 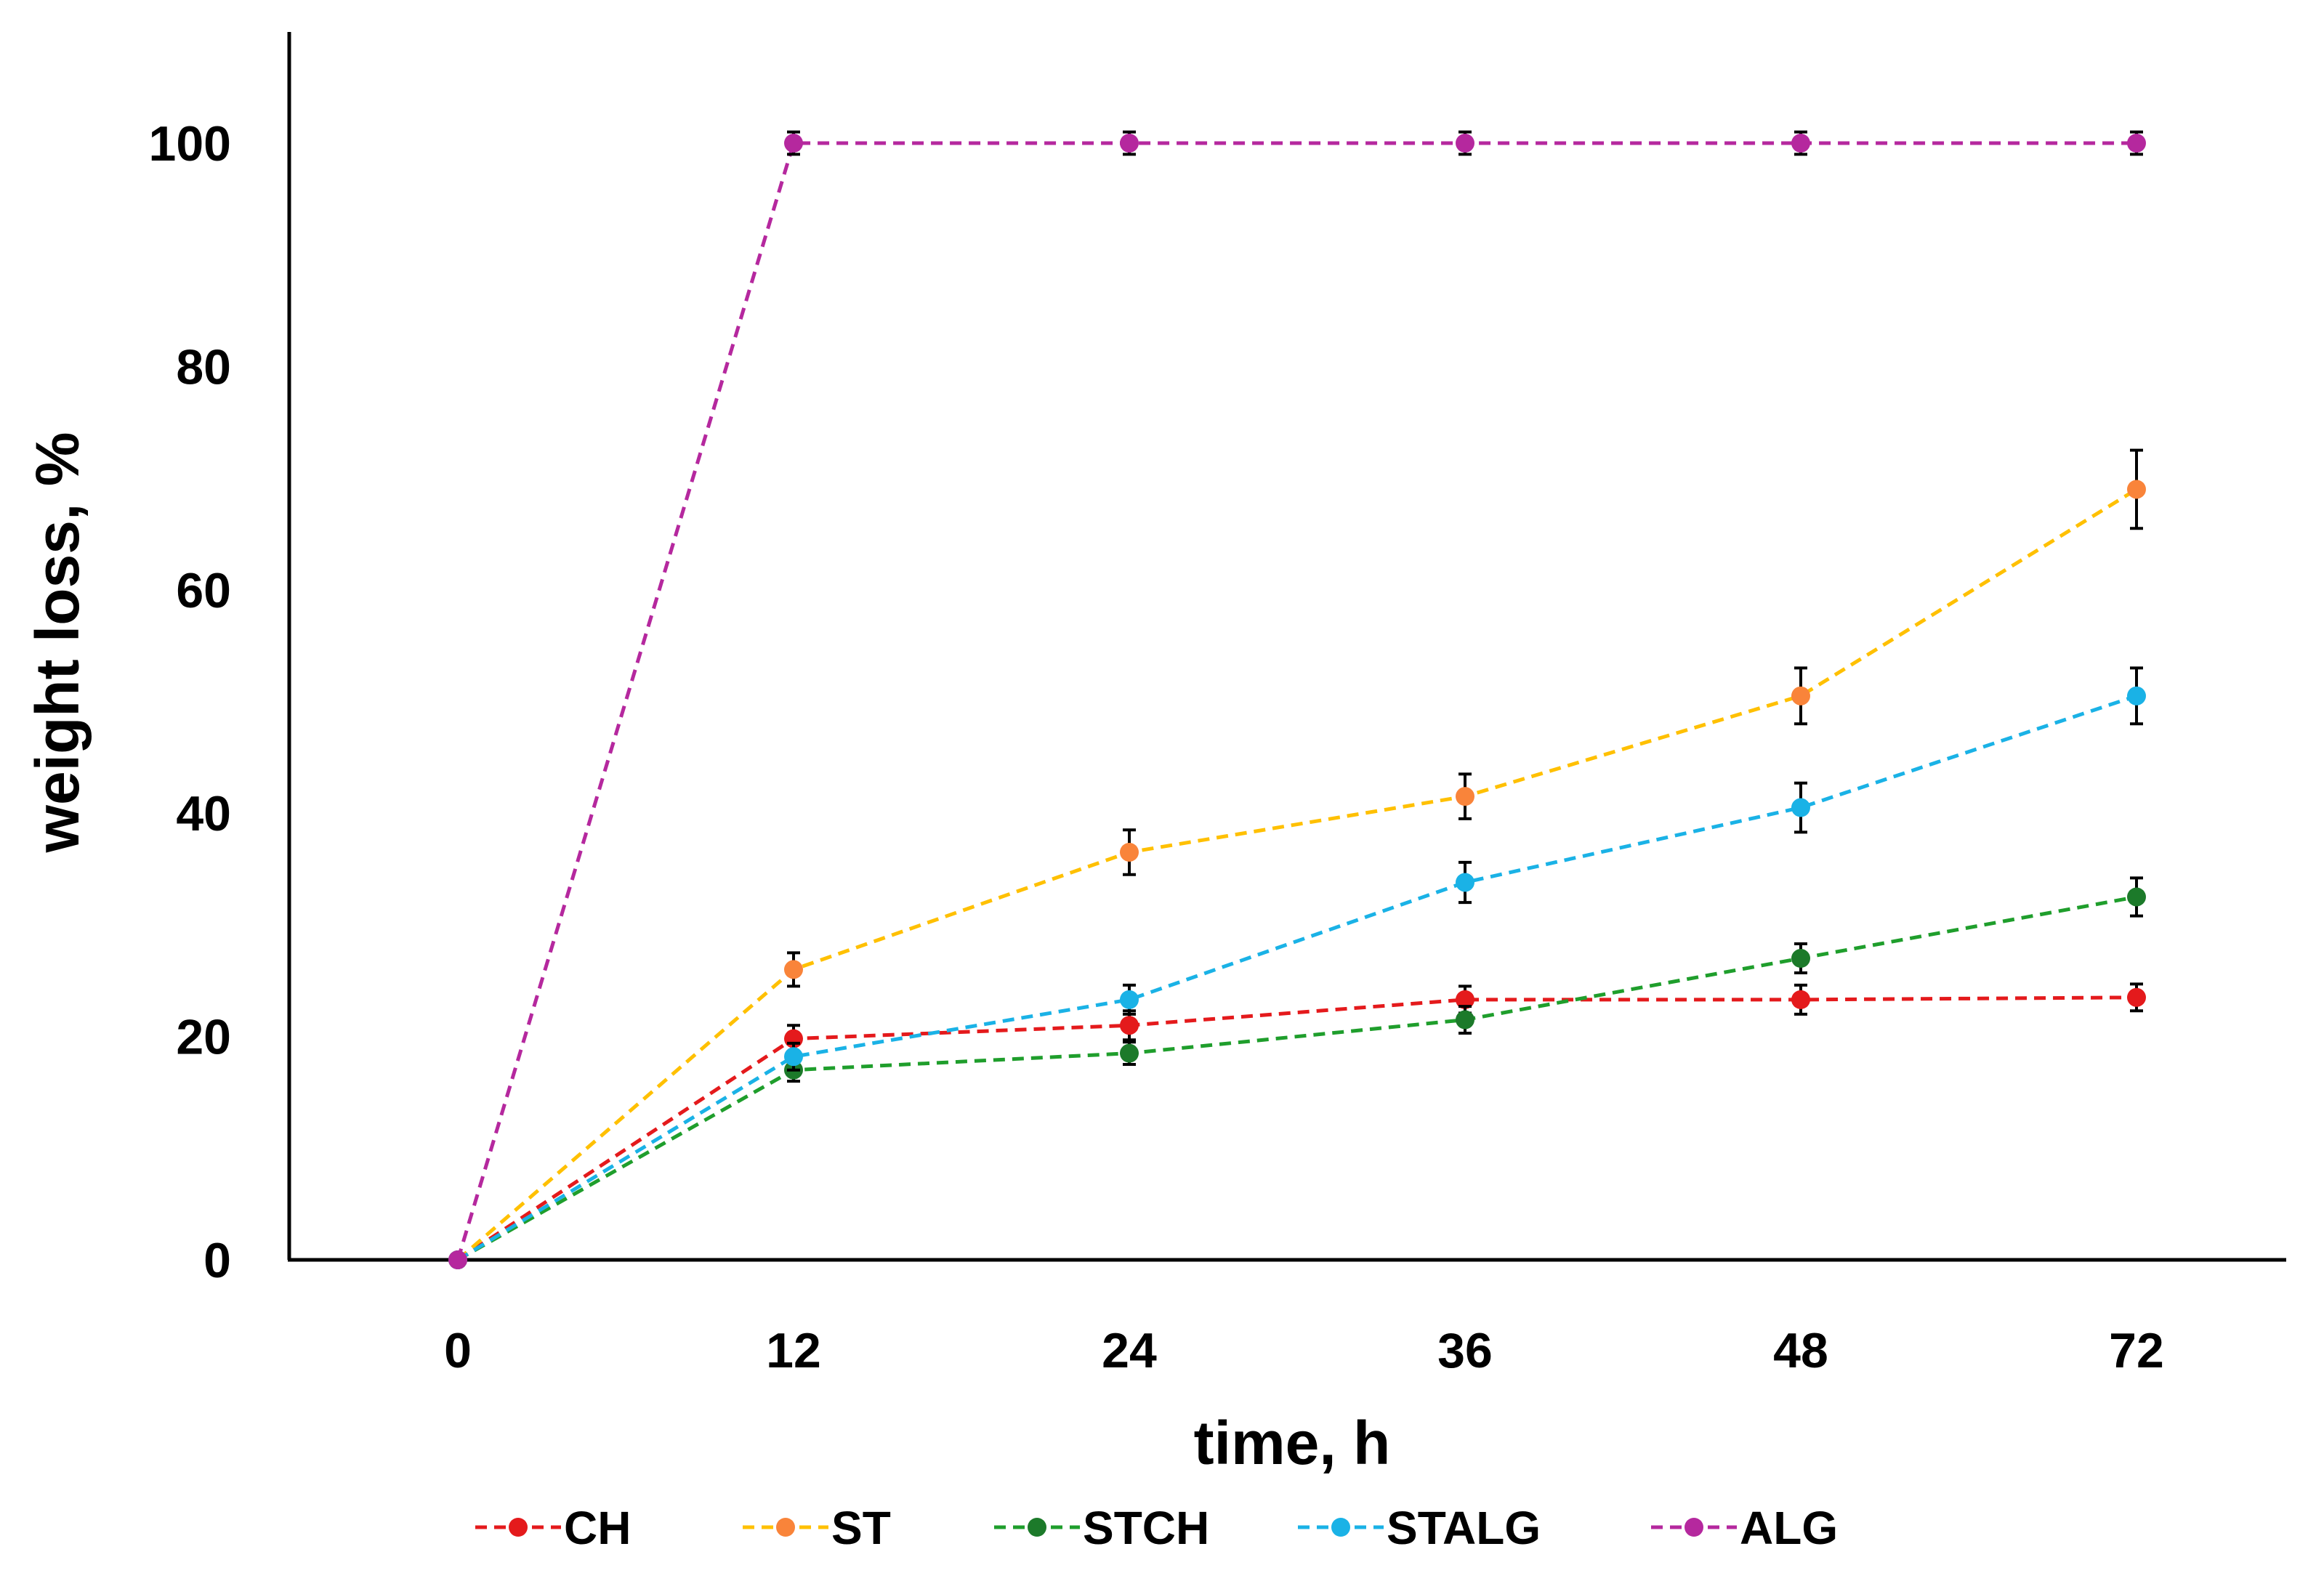 I want to click on y-tick-label: 60, so click(x=204, y=590).